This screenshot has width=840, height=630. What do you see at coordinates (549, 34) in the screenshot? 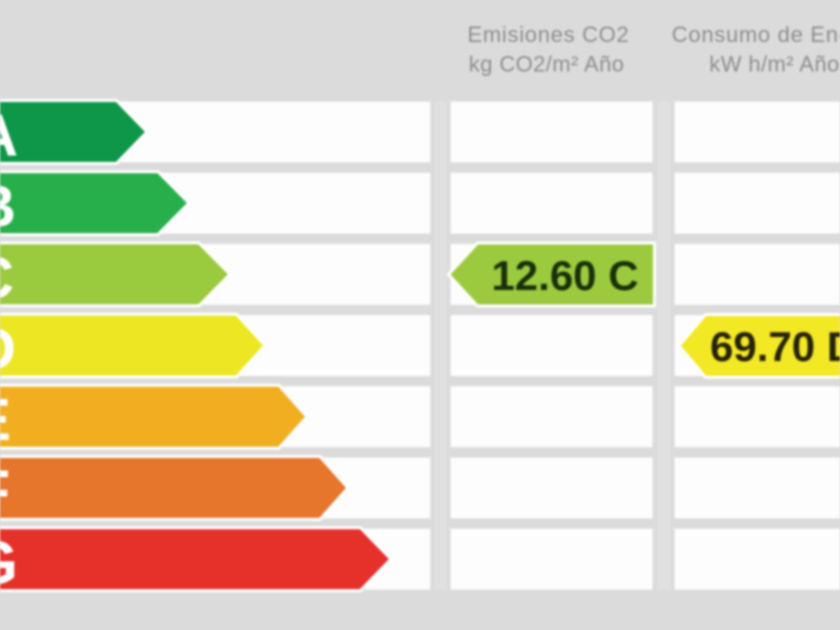
I see `svg-text: Emisiones CO2` at bounding box center [549, 34].